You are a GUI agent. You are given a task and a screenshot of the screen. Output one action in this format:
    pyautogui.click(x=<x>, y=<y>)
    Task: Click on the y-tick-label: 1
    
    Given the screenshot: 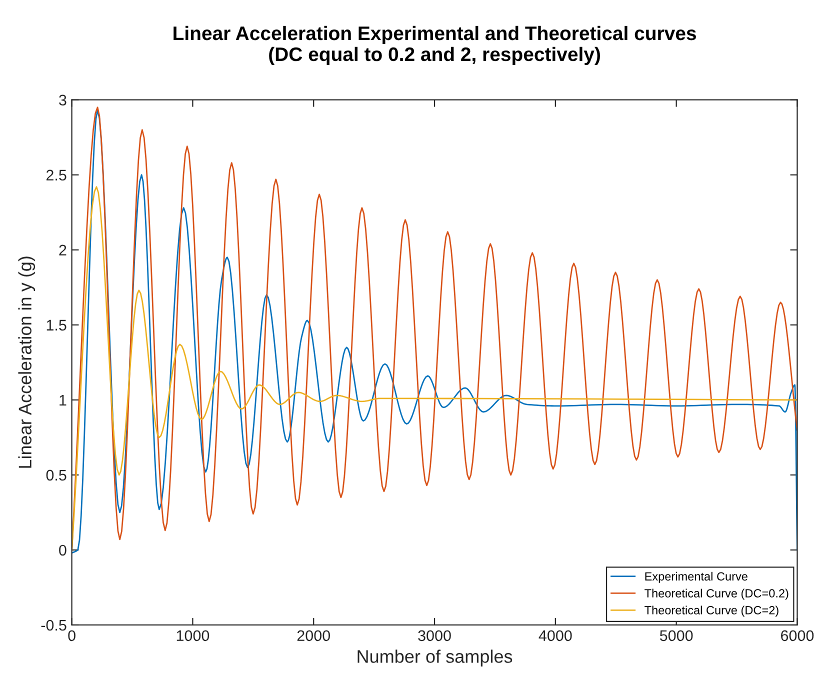 What is the action you would take?
    pyautogui.click(x=63, y=400)
    